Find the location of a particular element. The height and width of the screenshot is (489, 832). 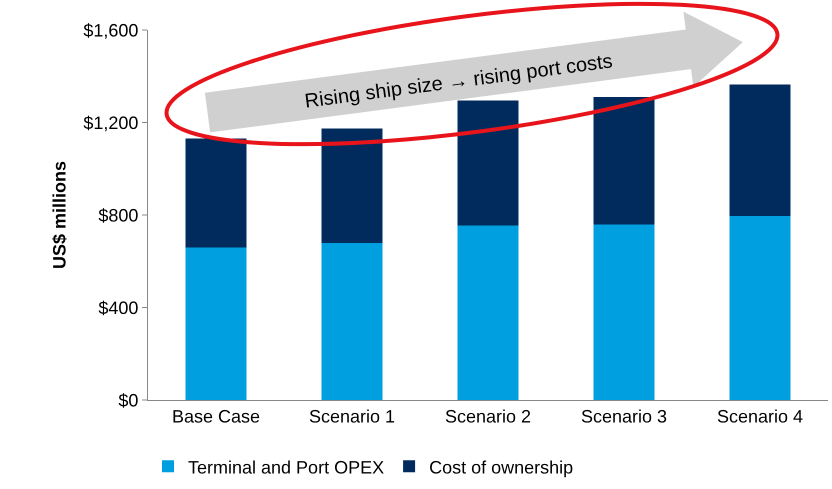

x-tick-label: Scenario 4 is located at coordinates (760, 416).